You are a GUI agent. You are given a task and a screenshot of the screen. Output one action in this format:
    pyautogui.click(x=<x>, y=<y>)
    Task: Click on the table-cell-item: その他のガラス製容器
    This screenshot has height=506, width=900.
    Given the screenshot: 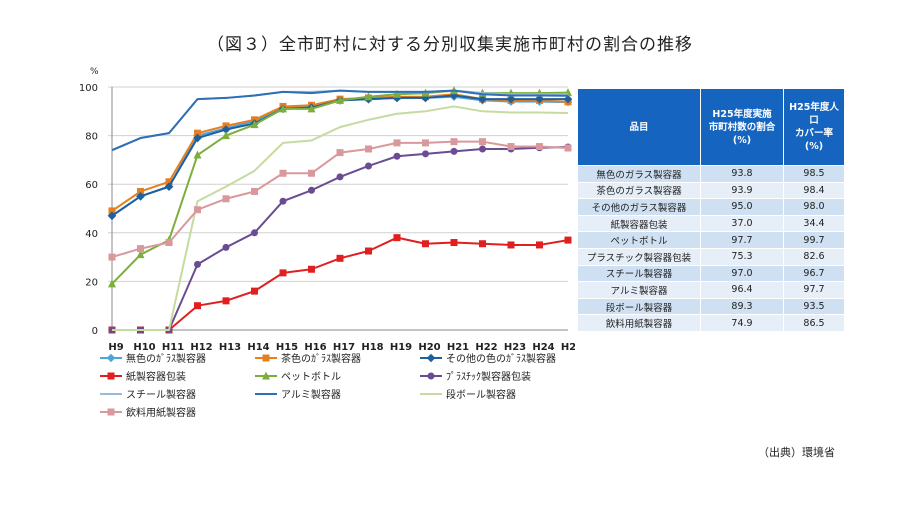 What is the action you would take?
    pyautogui.click(x=639, y=207)
    